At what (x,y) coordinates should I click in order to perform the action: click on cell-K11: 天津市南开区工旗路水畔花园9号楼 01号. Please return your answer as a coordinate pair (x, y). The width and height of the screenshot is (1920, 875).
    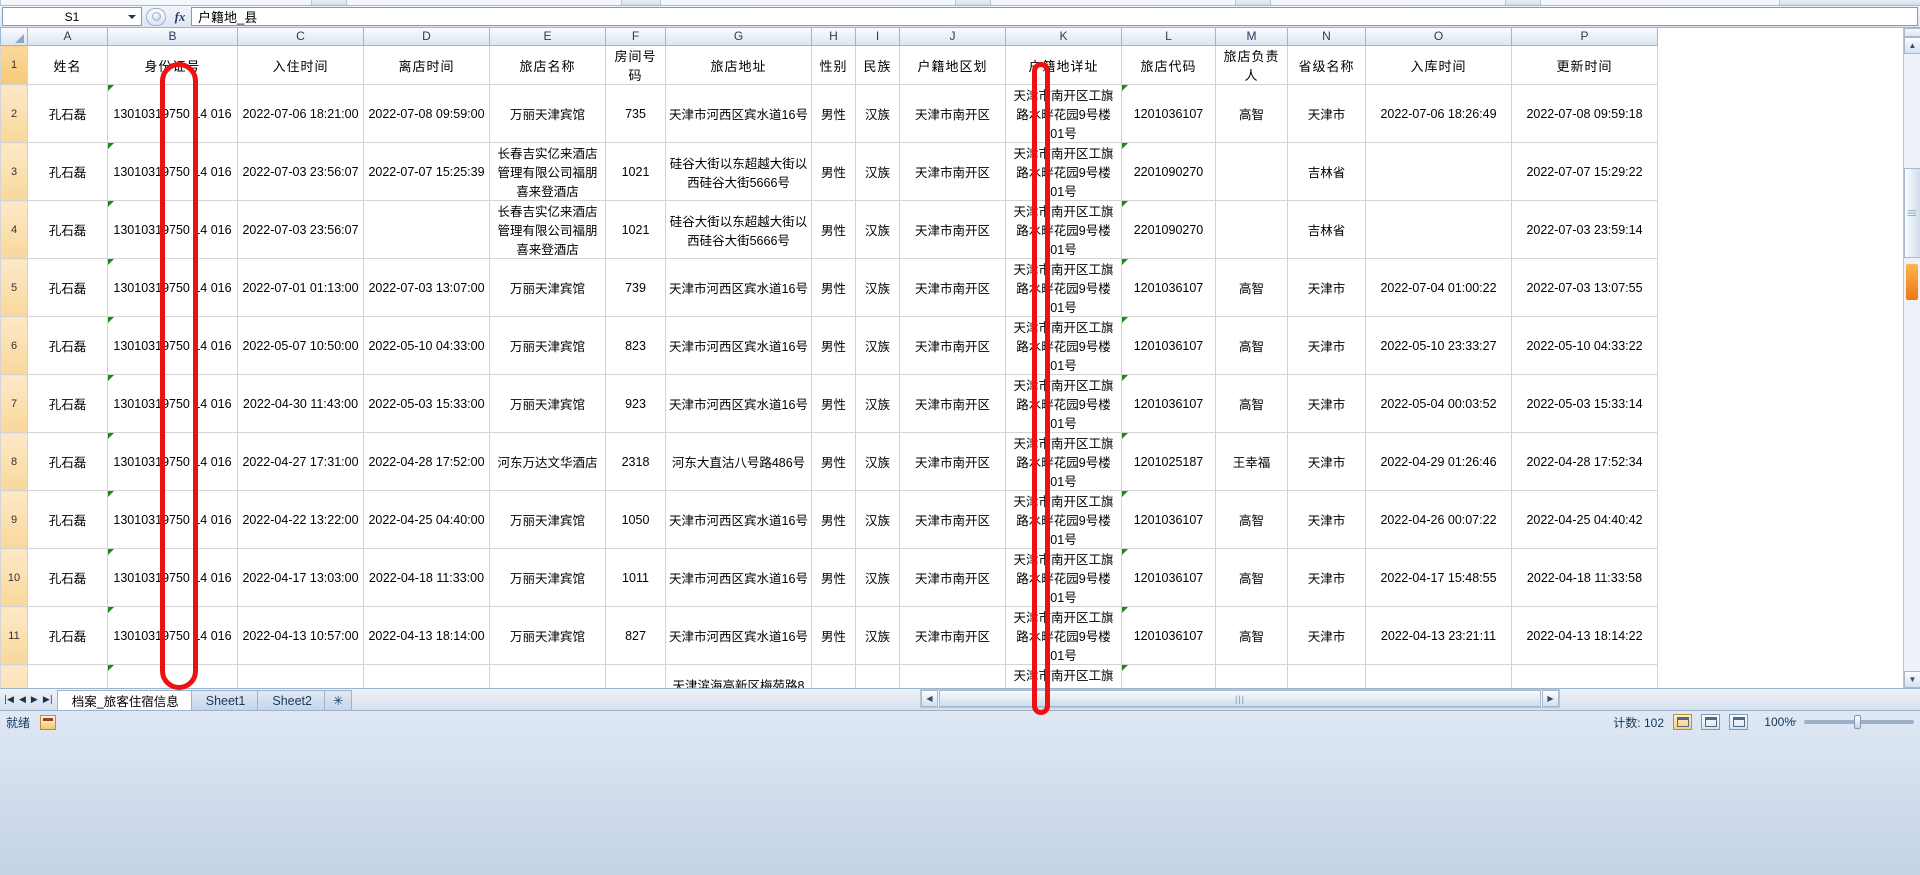
    Looking at the image, I should click on (1063, 635).